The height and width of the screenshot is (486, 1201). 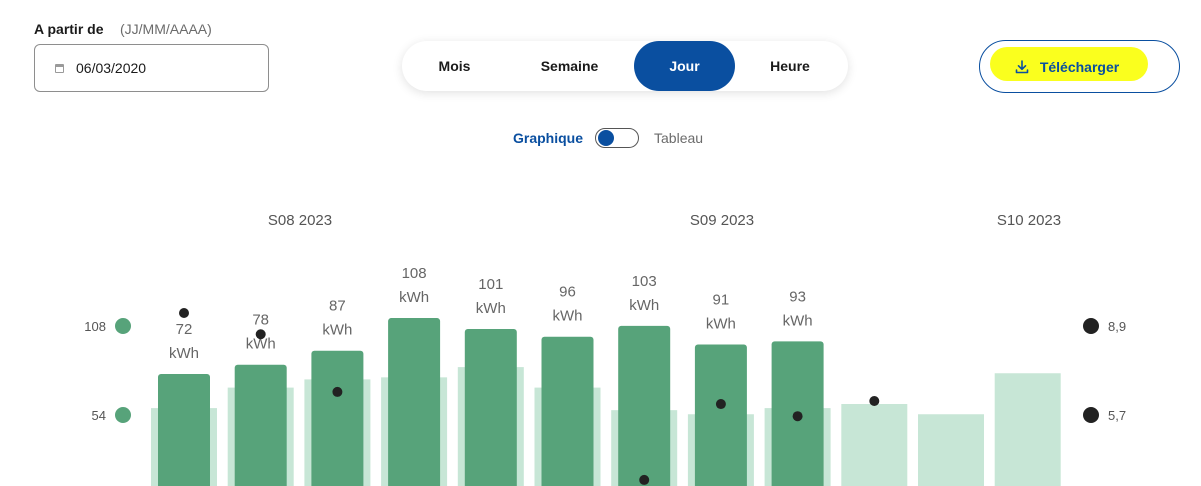 I want to click on download-button: Télécharger, so click(x=1079, y=66).